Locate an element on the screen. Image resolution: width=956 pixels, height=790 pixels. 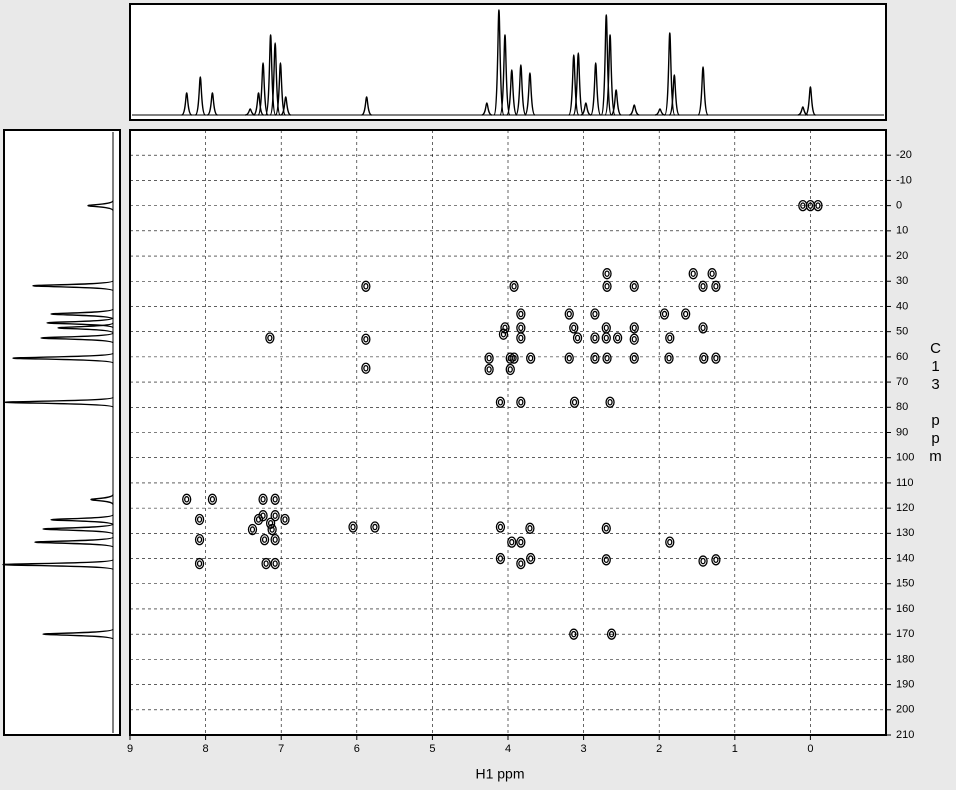
y-tick-label: 100 is located at coordinates (905, 458).